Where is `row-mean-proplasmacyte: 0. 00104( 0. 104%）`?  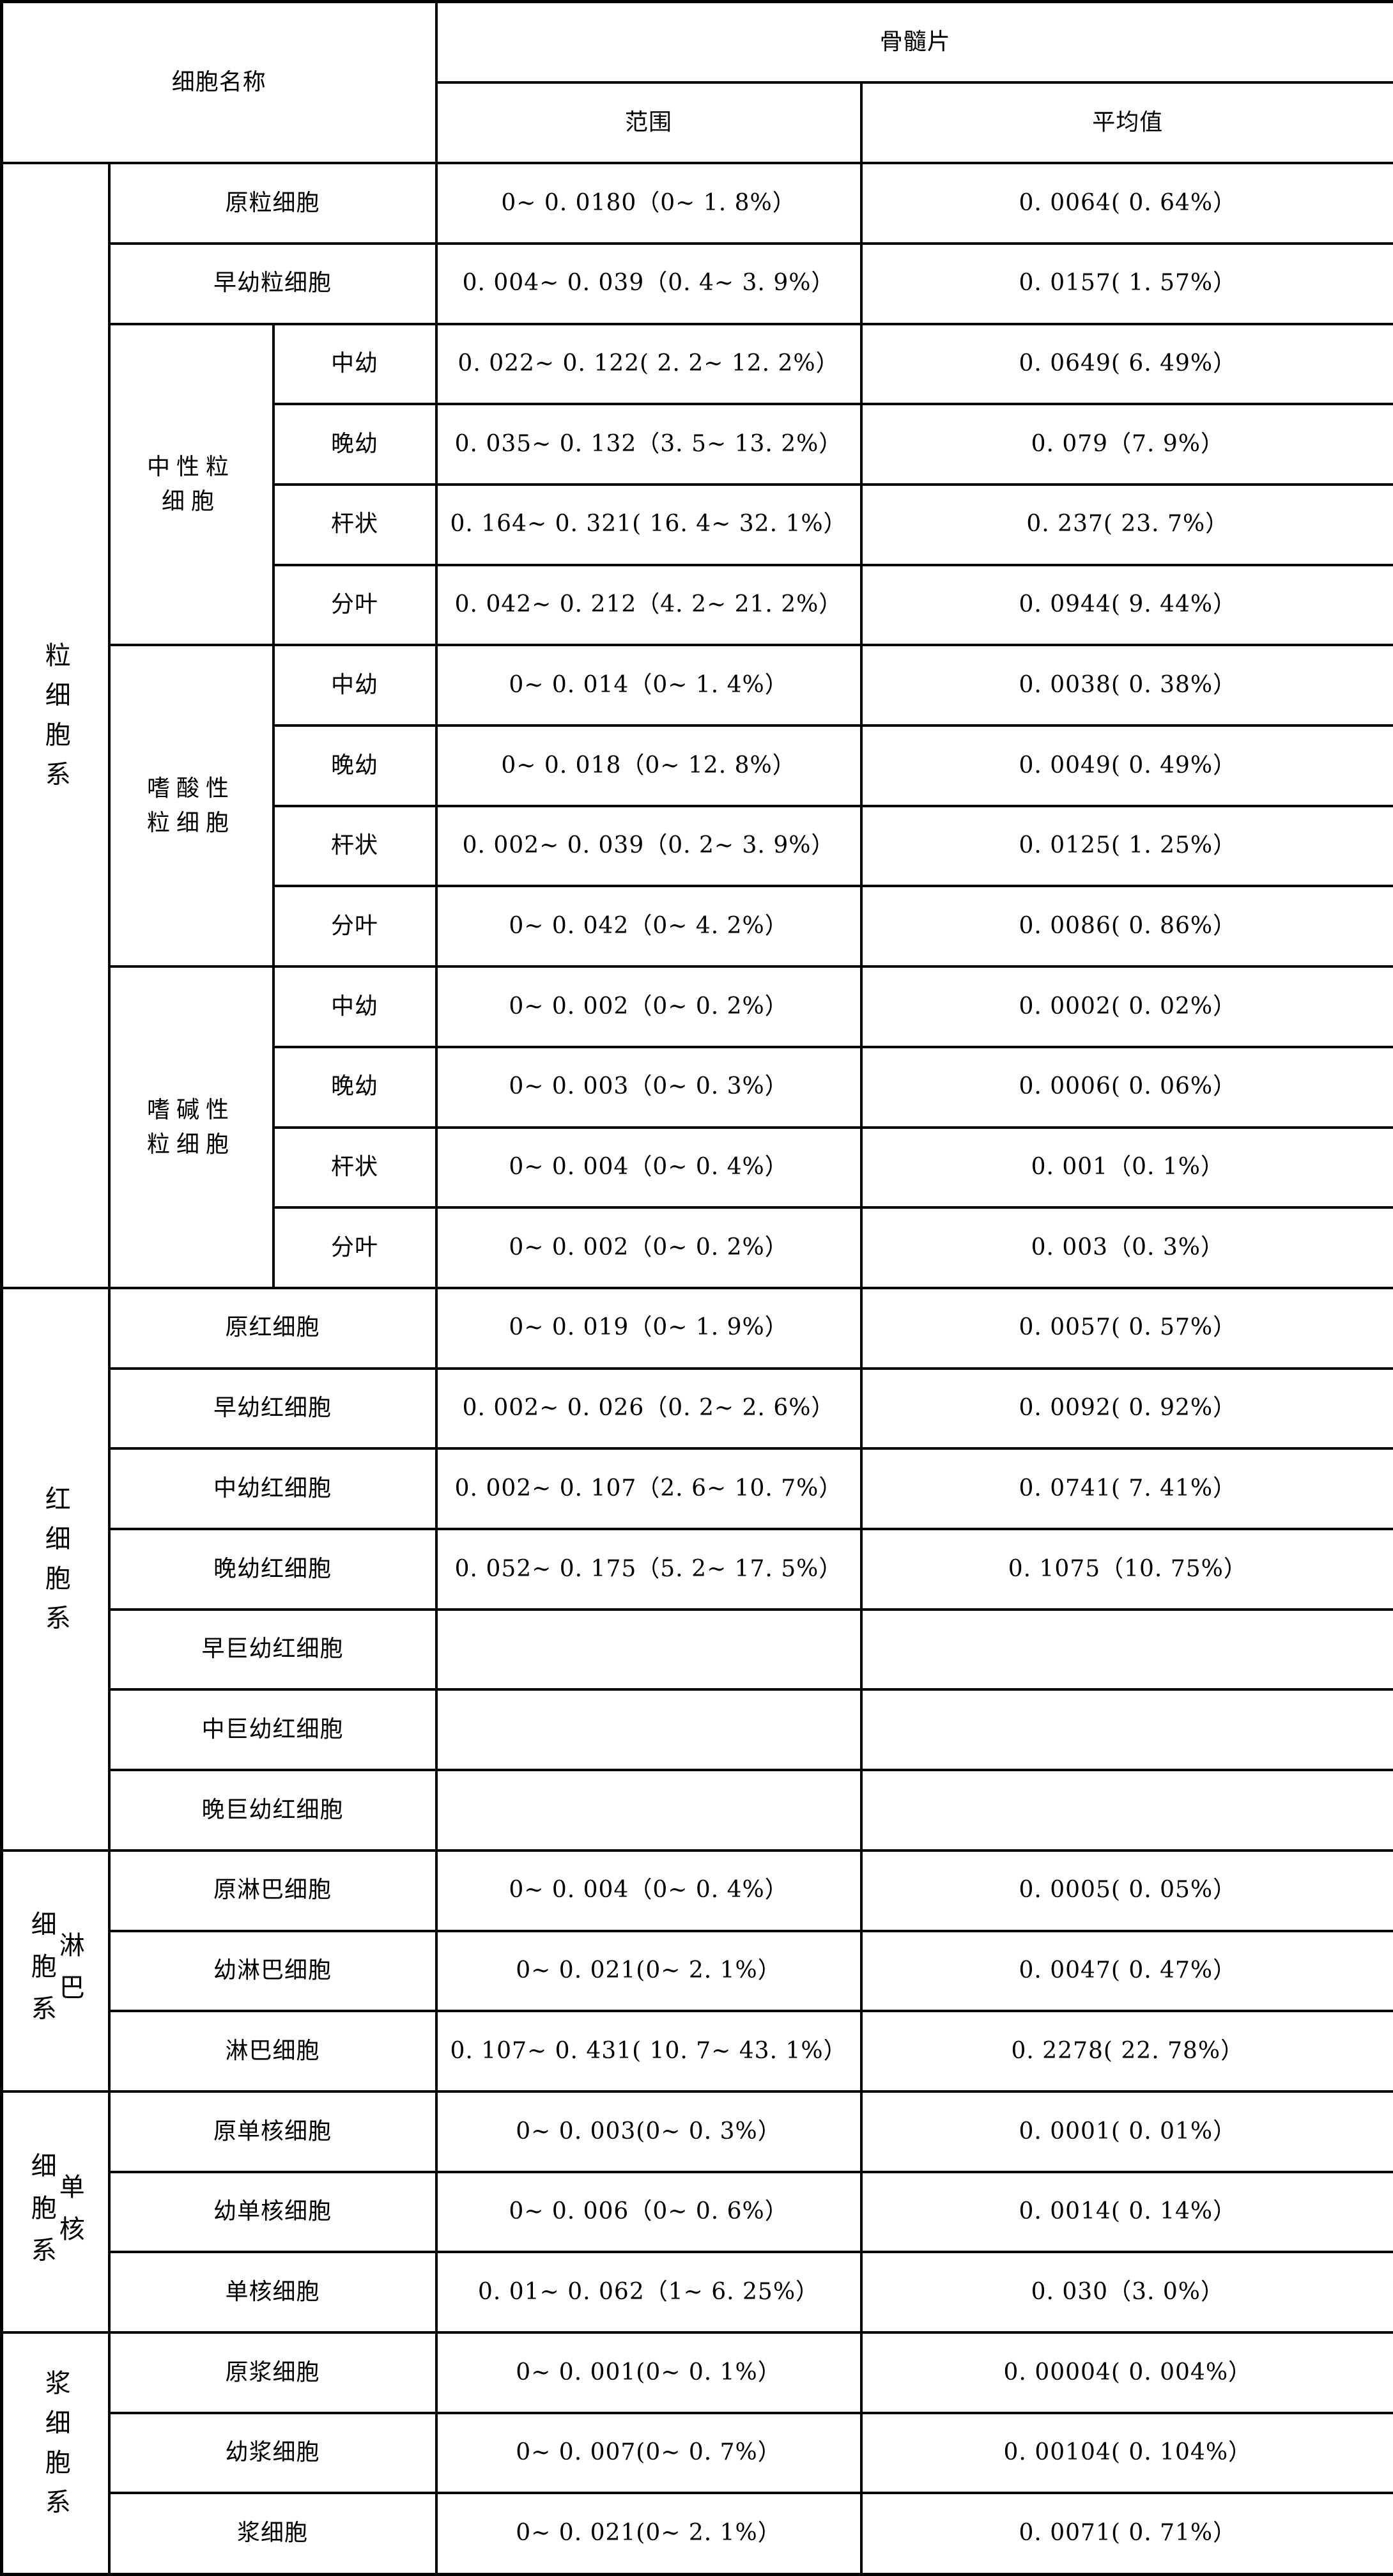
row-mean-proplasmacyte: 0. 00104( 0. 104%） is located at coordinates (1126, 2453).